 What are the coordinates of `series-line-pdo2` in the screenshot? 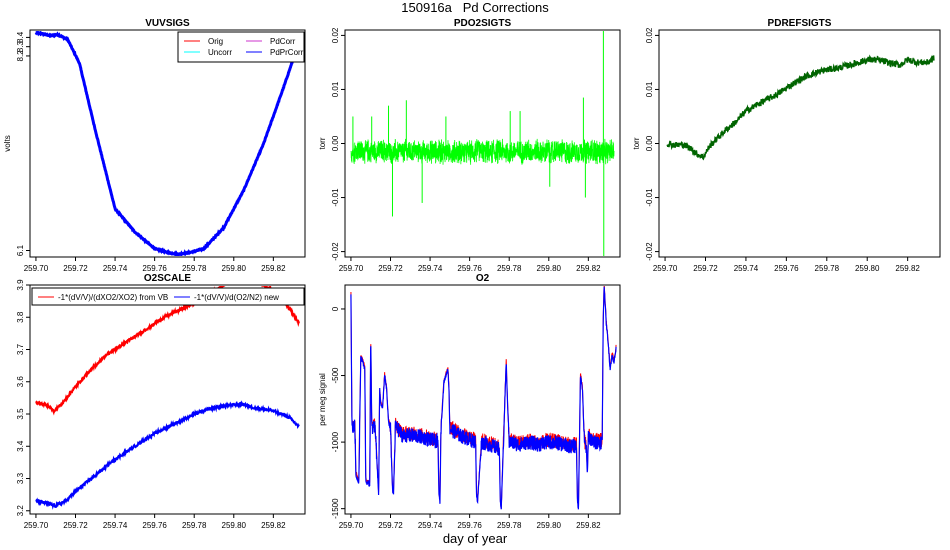 It's located at (482, 151).